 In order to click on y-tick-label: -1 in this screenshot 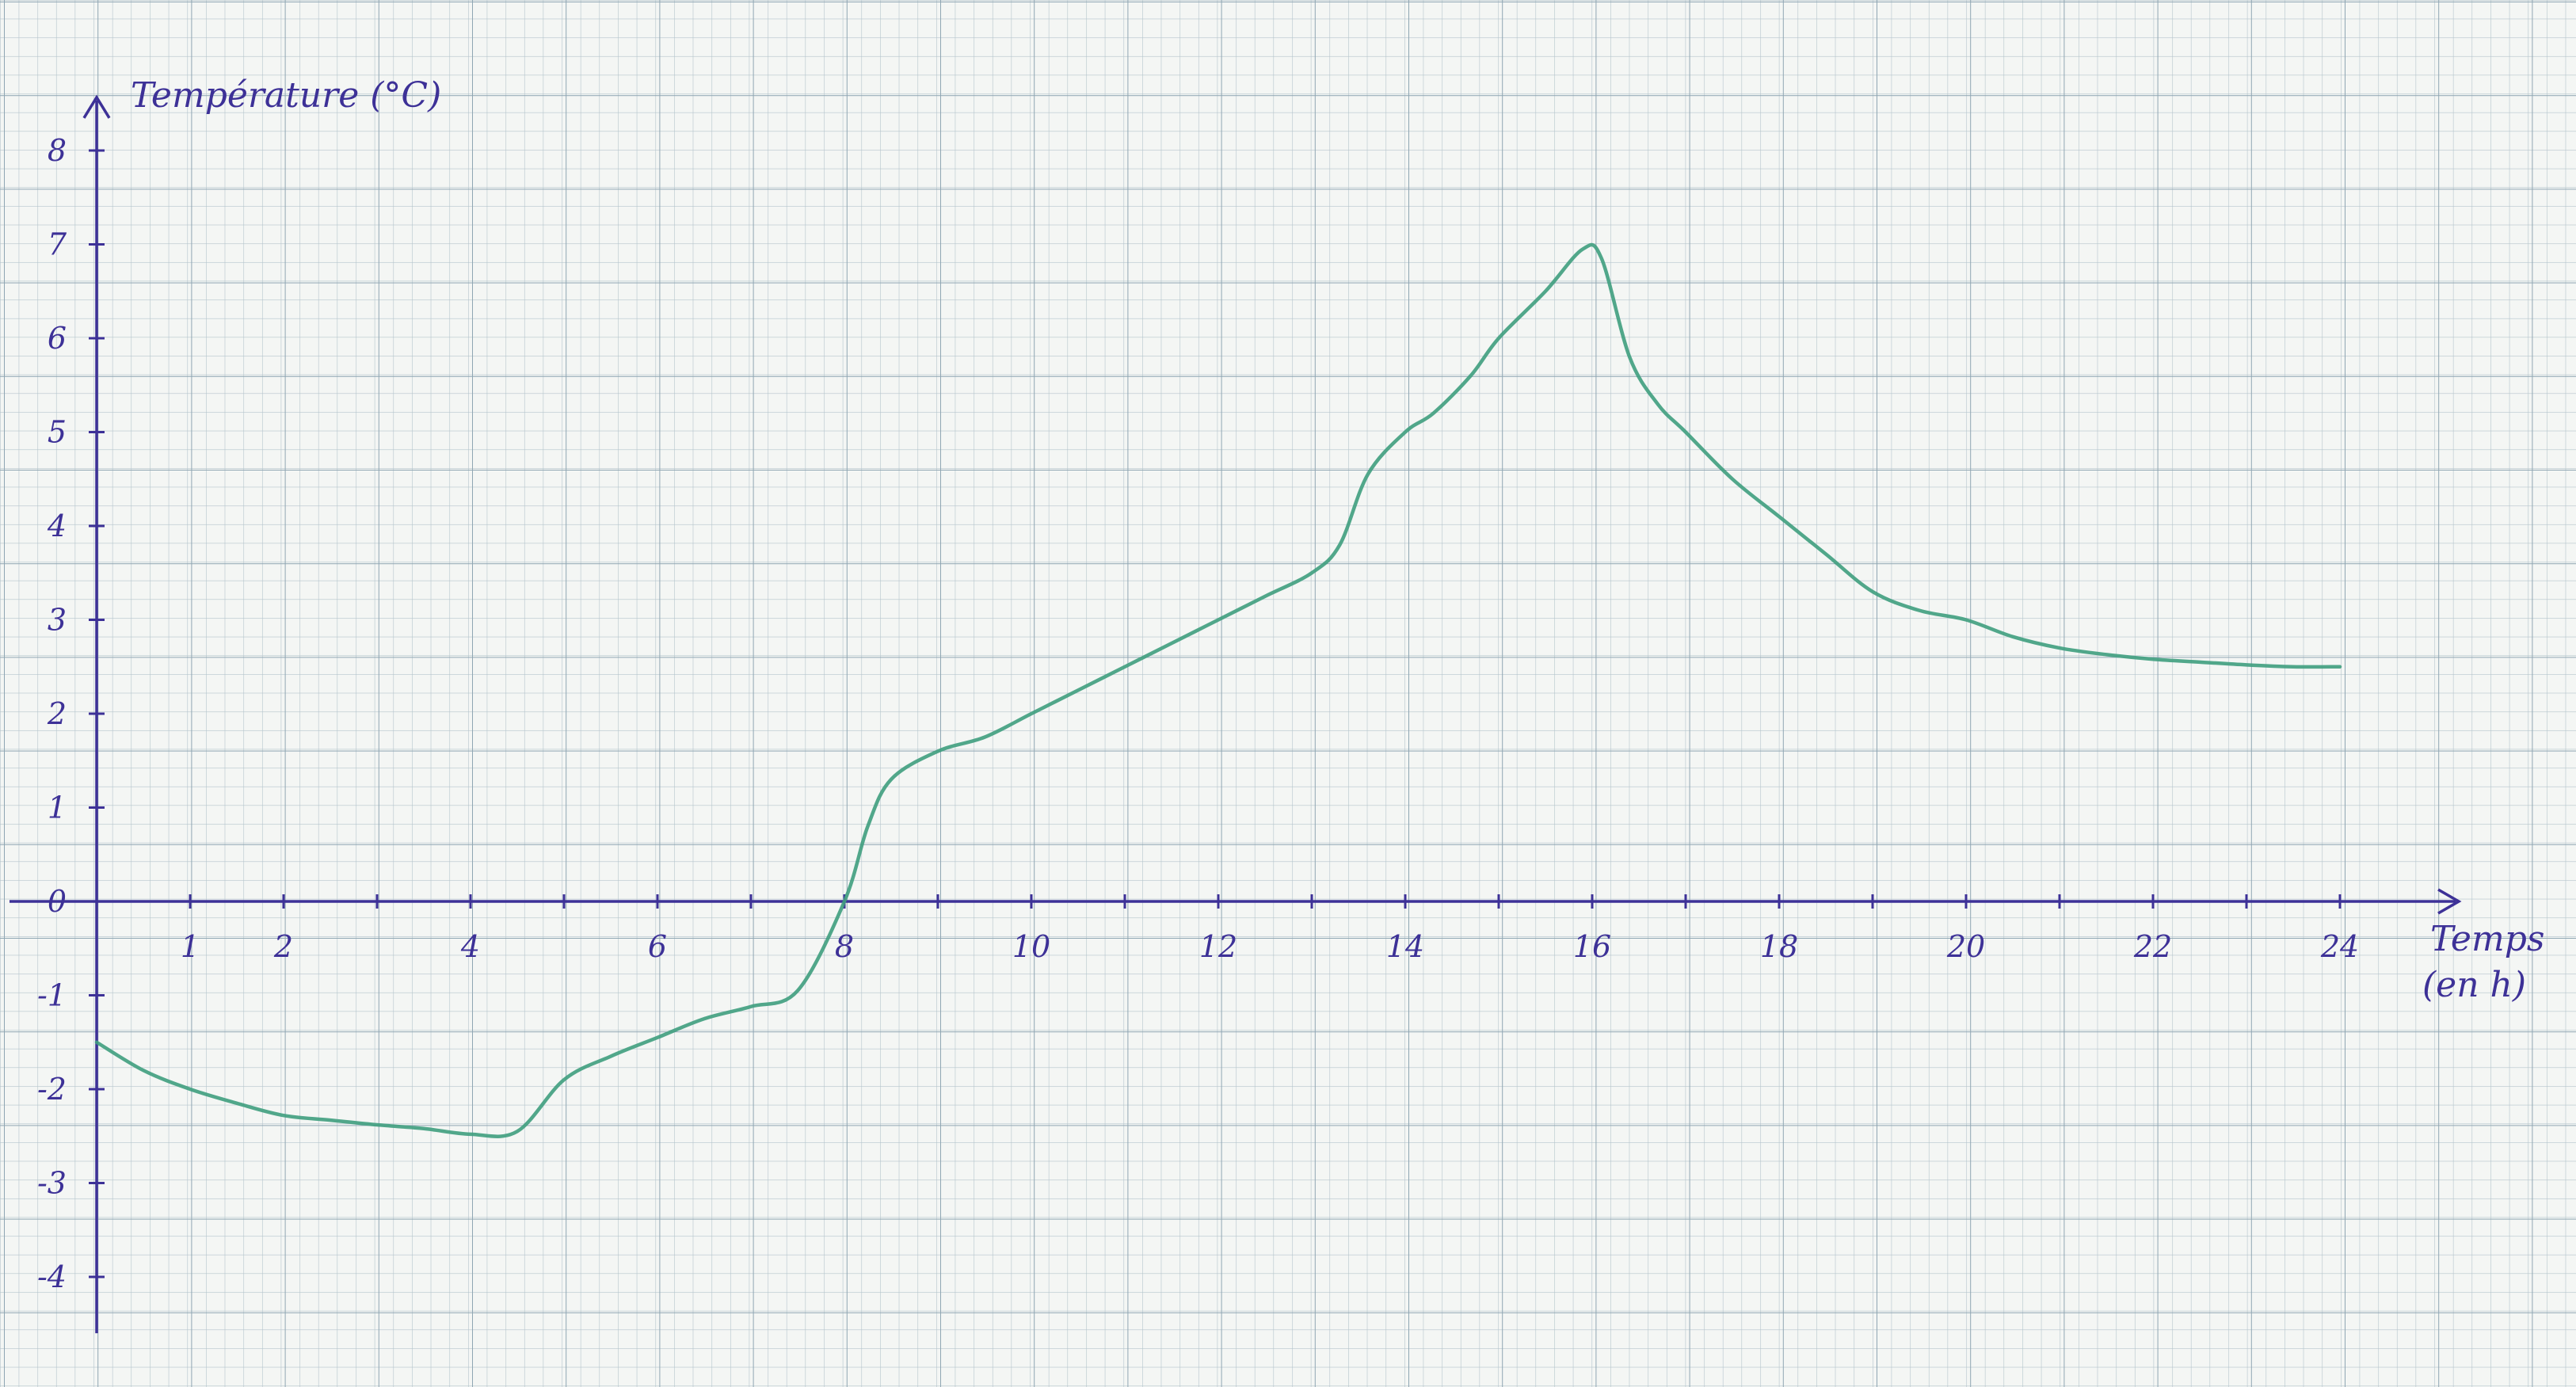, I will do `click(52, 995)`.